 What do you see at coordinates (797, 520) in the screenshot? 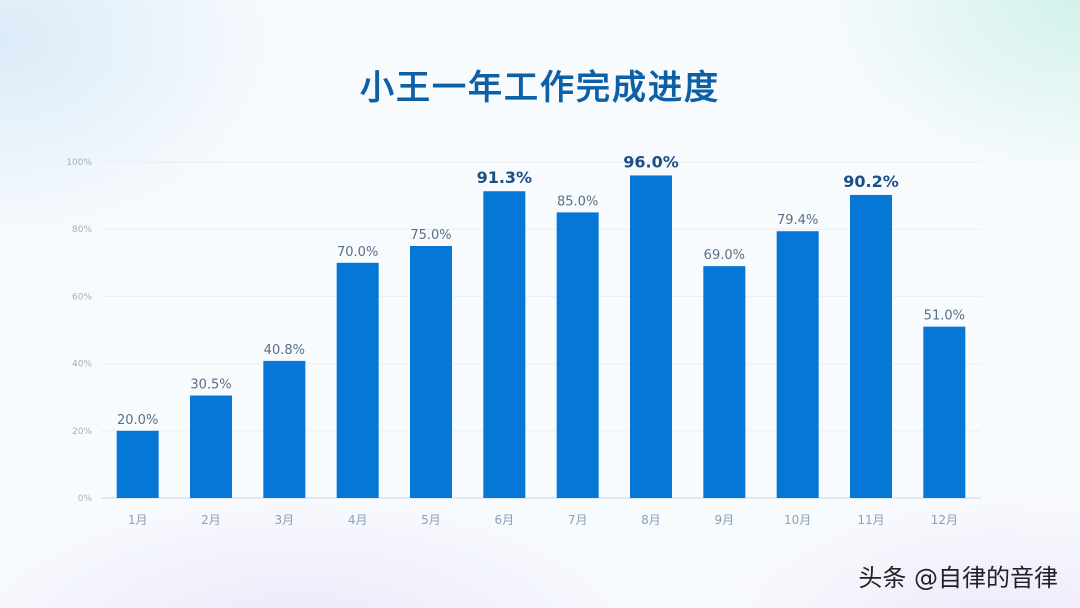
I see `x-tick-label: 10月` at bounding box center [797, 520].